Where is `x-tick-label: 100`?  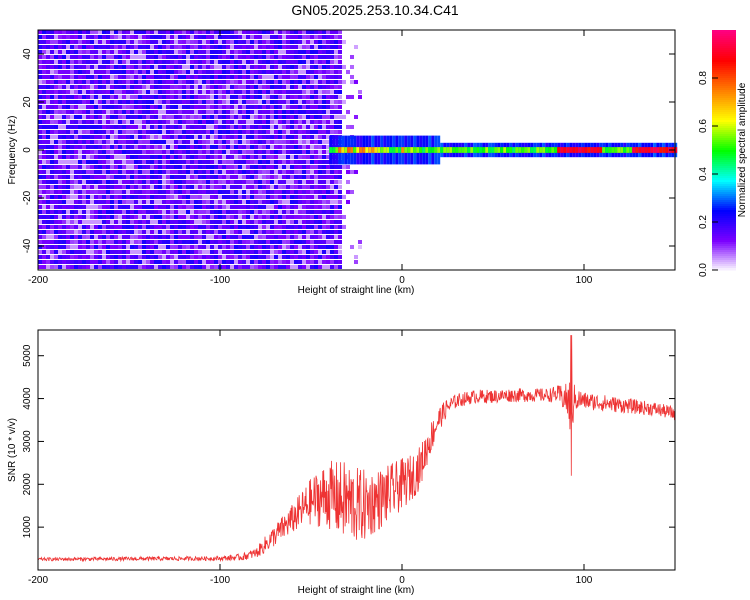 x-tick-label: 100 is located at coordinates (584, 580).